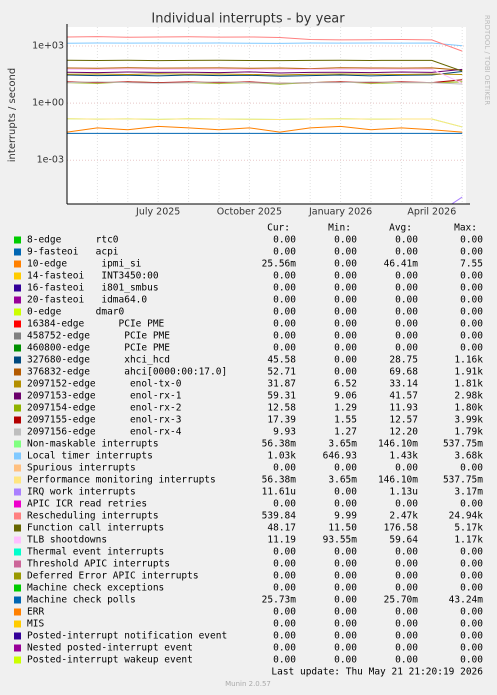 This screenshot has width=497, height=695. What do you see at coordinates (471, 264) in the screenshot?
I see `legend-max: 7.55` at bounding box center [471, 264].